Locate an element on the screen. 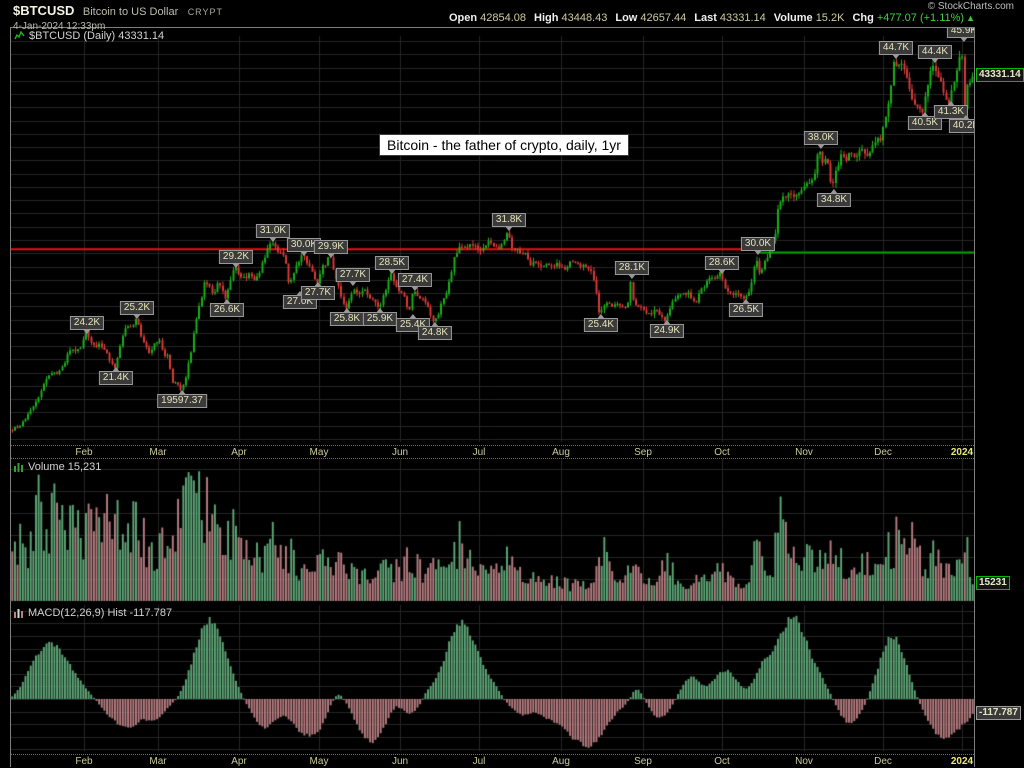  price-callout: 41.3K is located at coordinates (951, 110).